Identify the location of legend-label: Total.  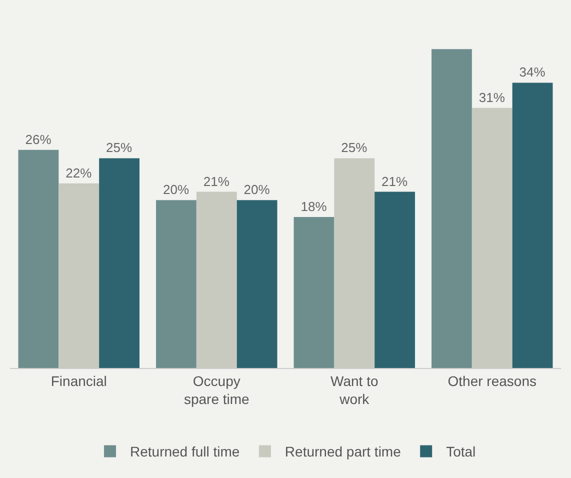
(461, 452).